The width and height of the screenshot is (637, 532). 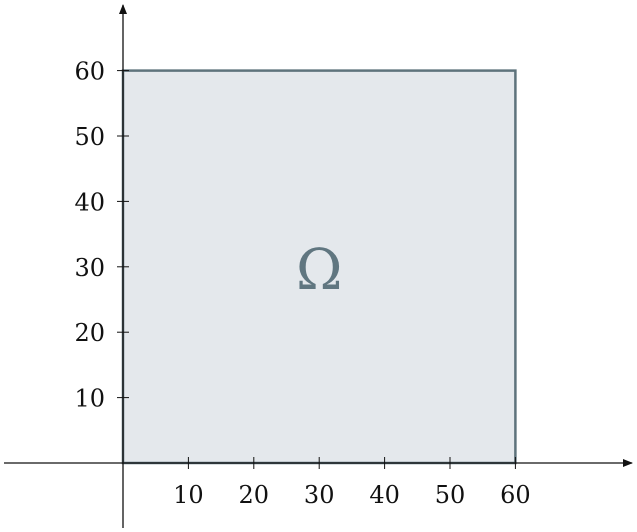 I want to click on x-tick-label: 60, so click(x=515, y=495).